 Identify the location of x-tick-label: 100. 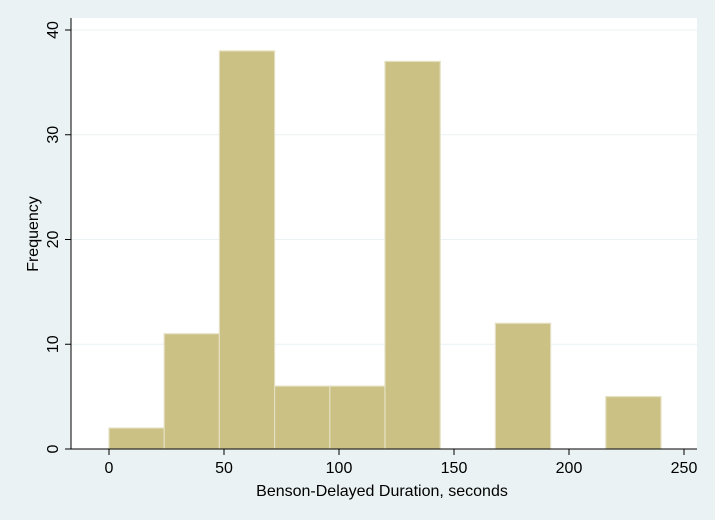
(339, 468).